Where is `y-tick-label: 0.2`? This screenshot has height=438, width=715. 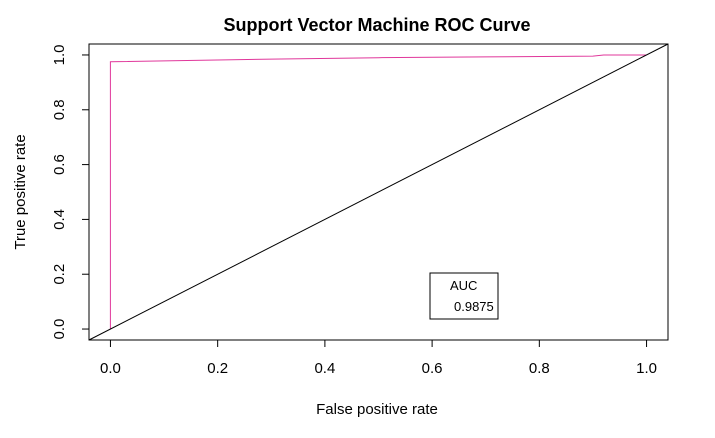
y-tick-label: 0.2 is located at coordinates (59, 274).